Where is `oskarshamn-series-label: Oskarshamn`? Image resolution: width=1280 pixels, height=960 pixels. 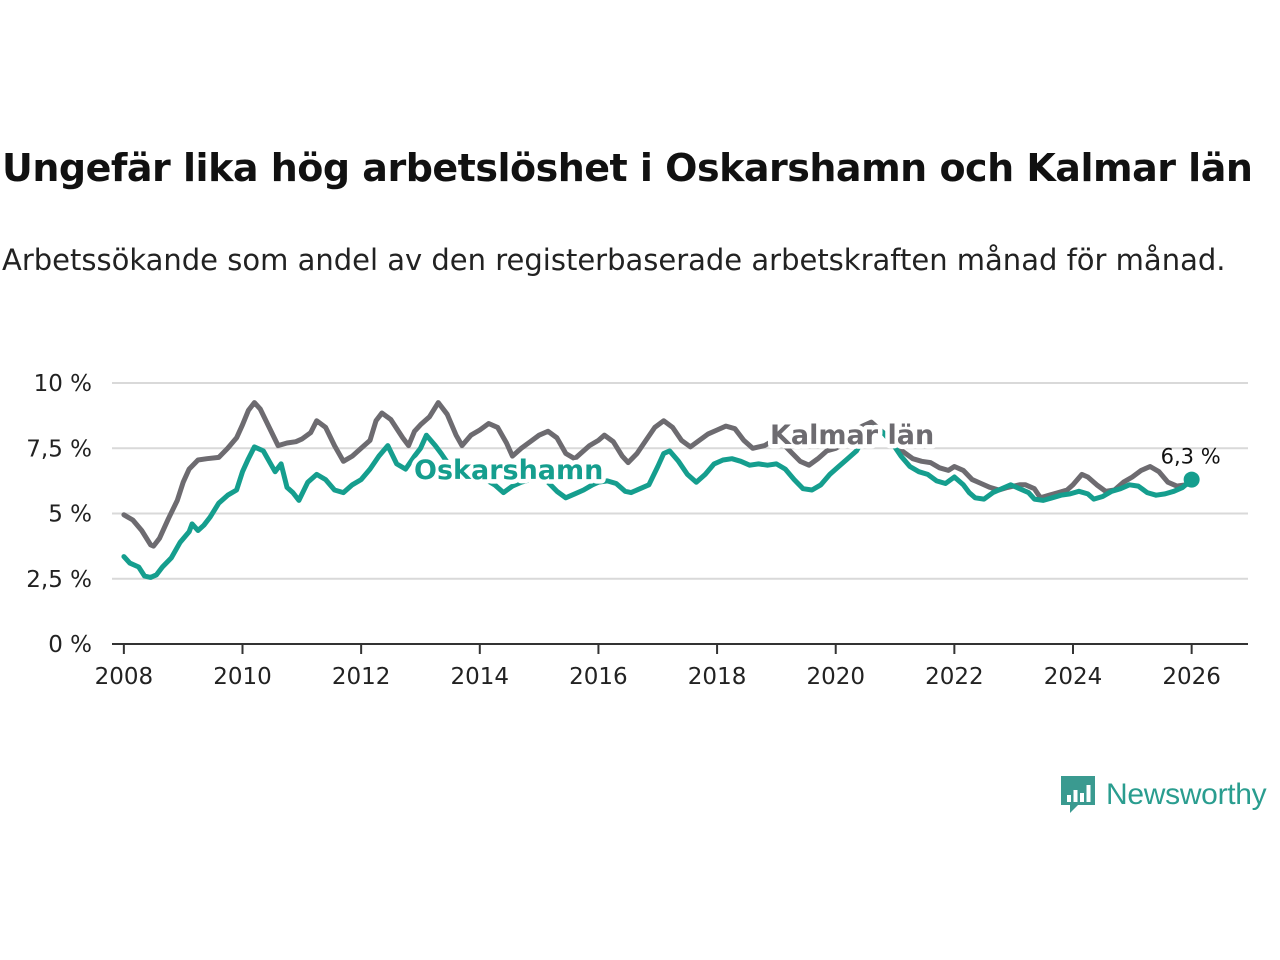 oskarshamn-series-label: Oskarshamn is located at coordinates (508, 470).